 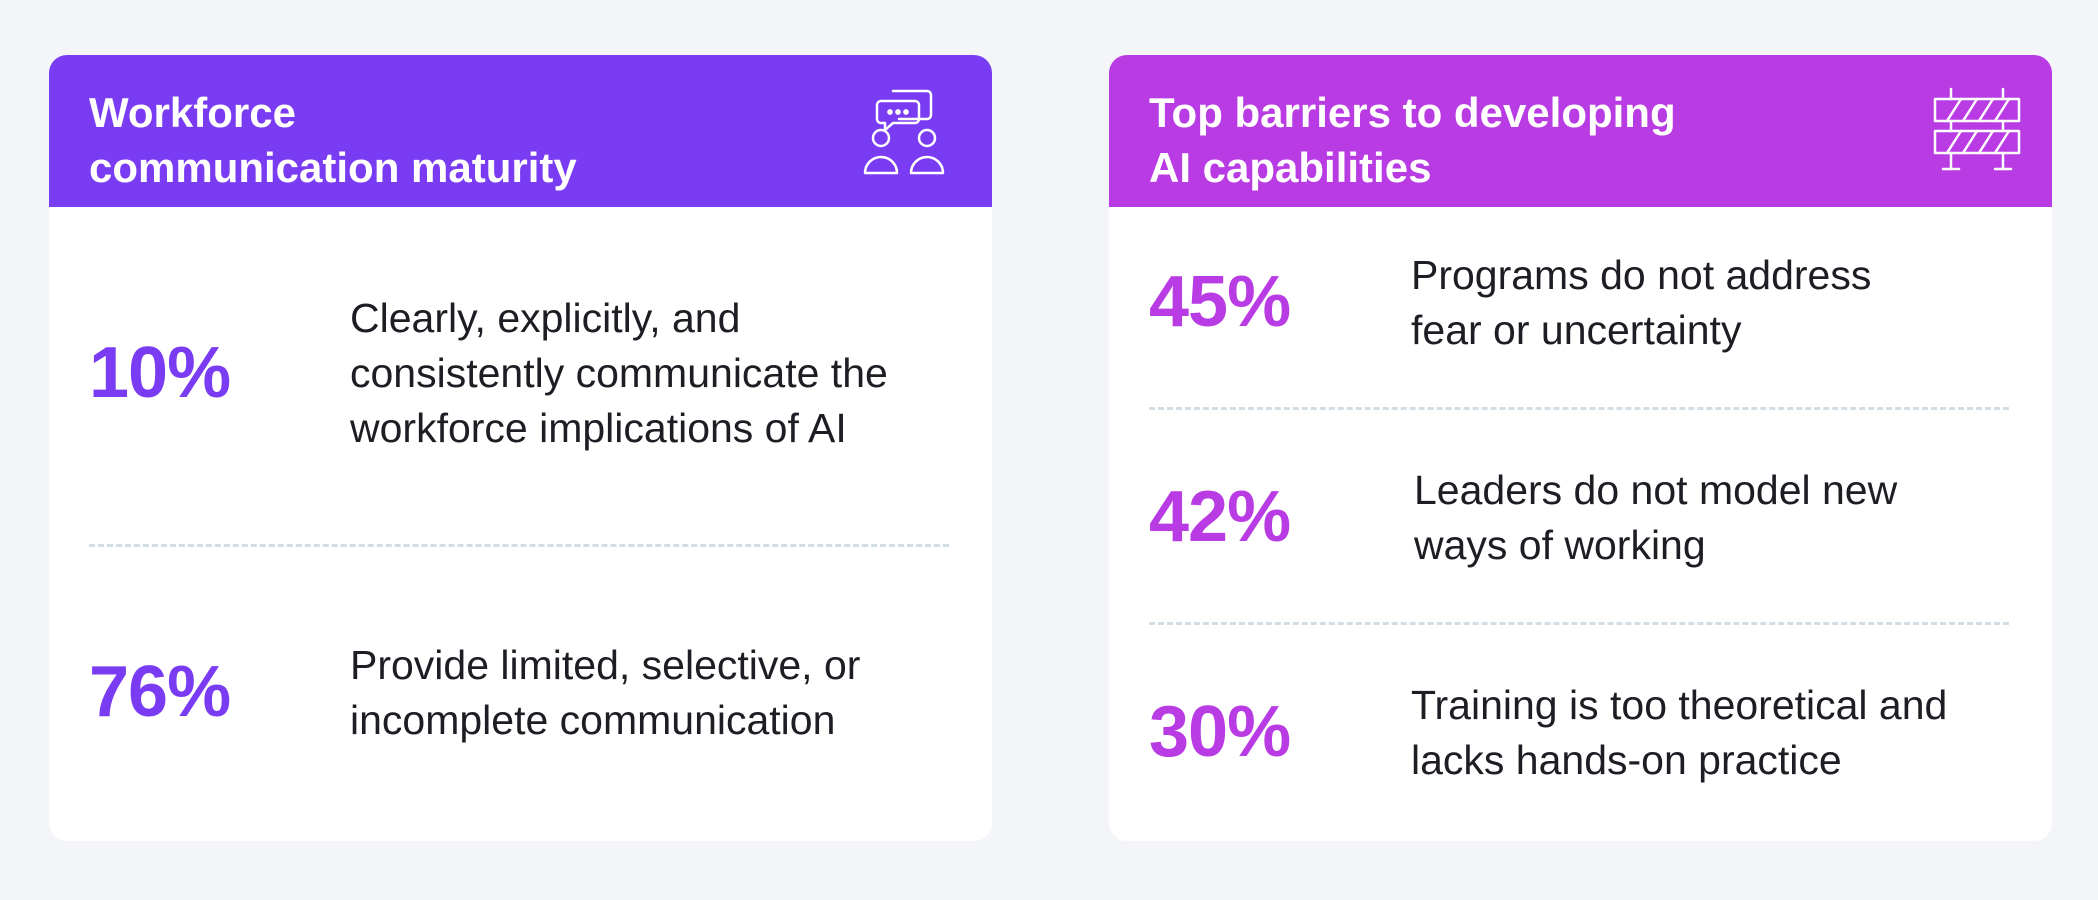 What do you see at coordinates (1220, 517) in the screenshot?
I see `stat-percent: 42%` at bounding box center [1220, 517].